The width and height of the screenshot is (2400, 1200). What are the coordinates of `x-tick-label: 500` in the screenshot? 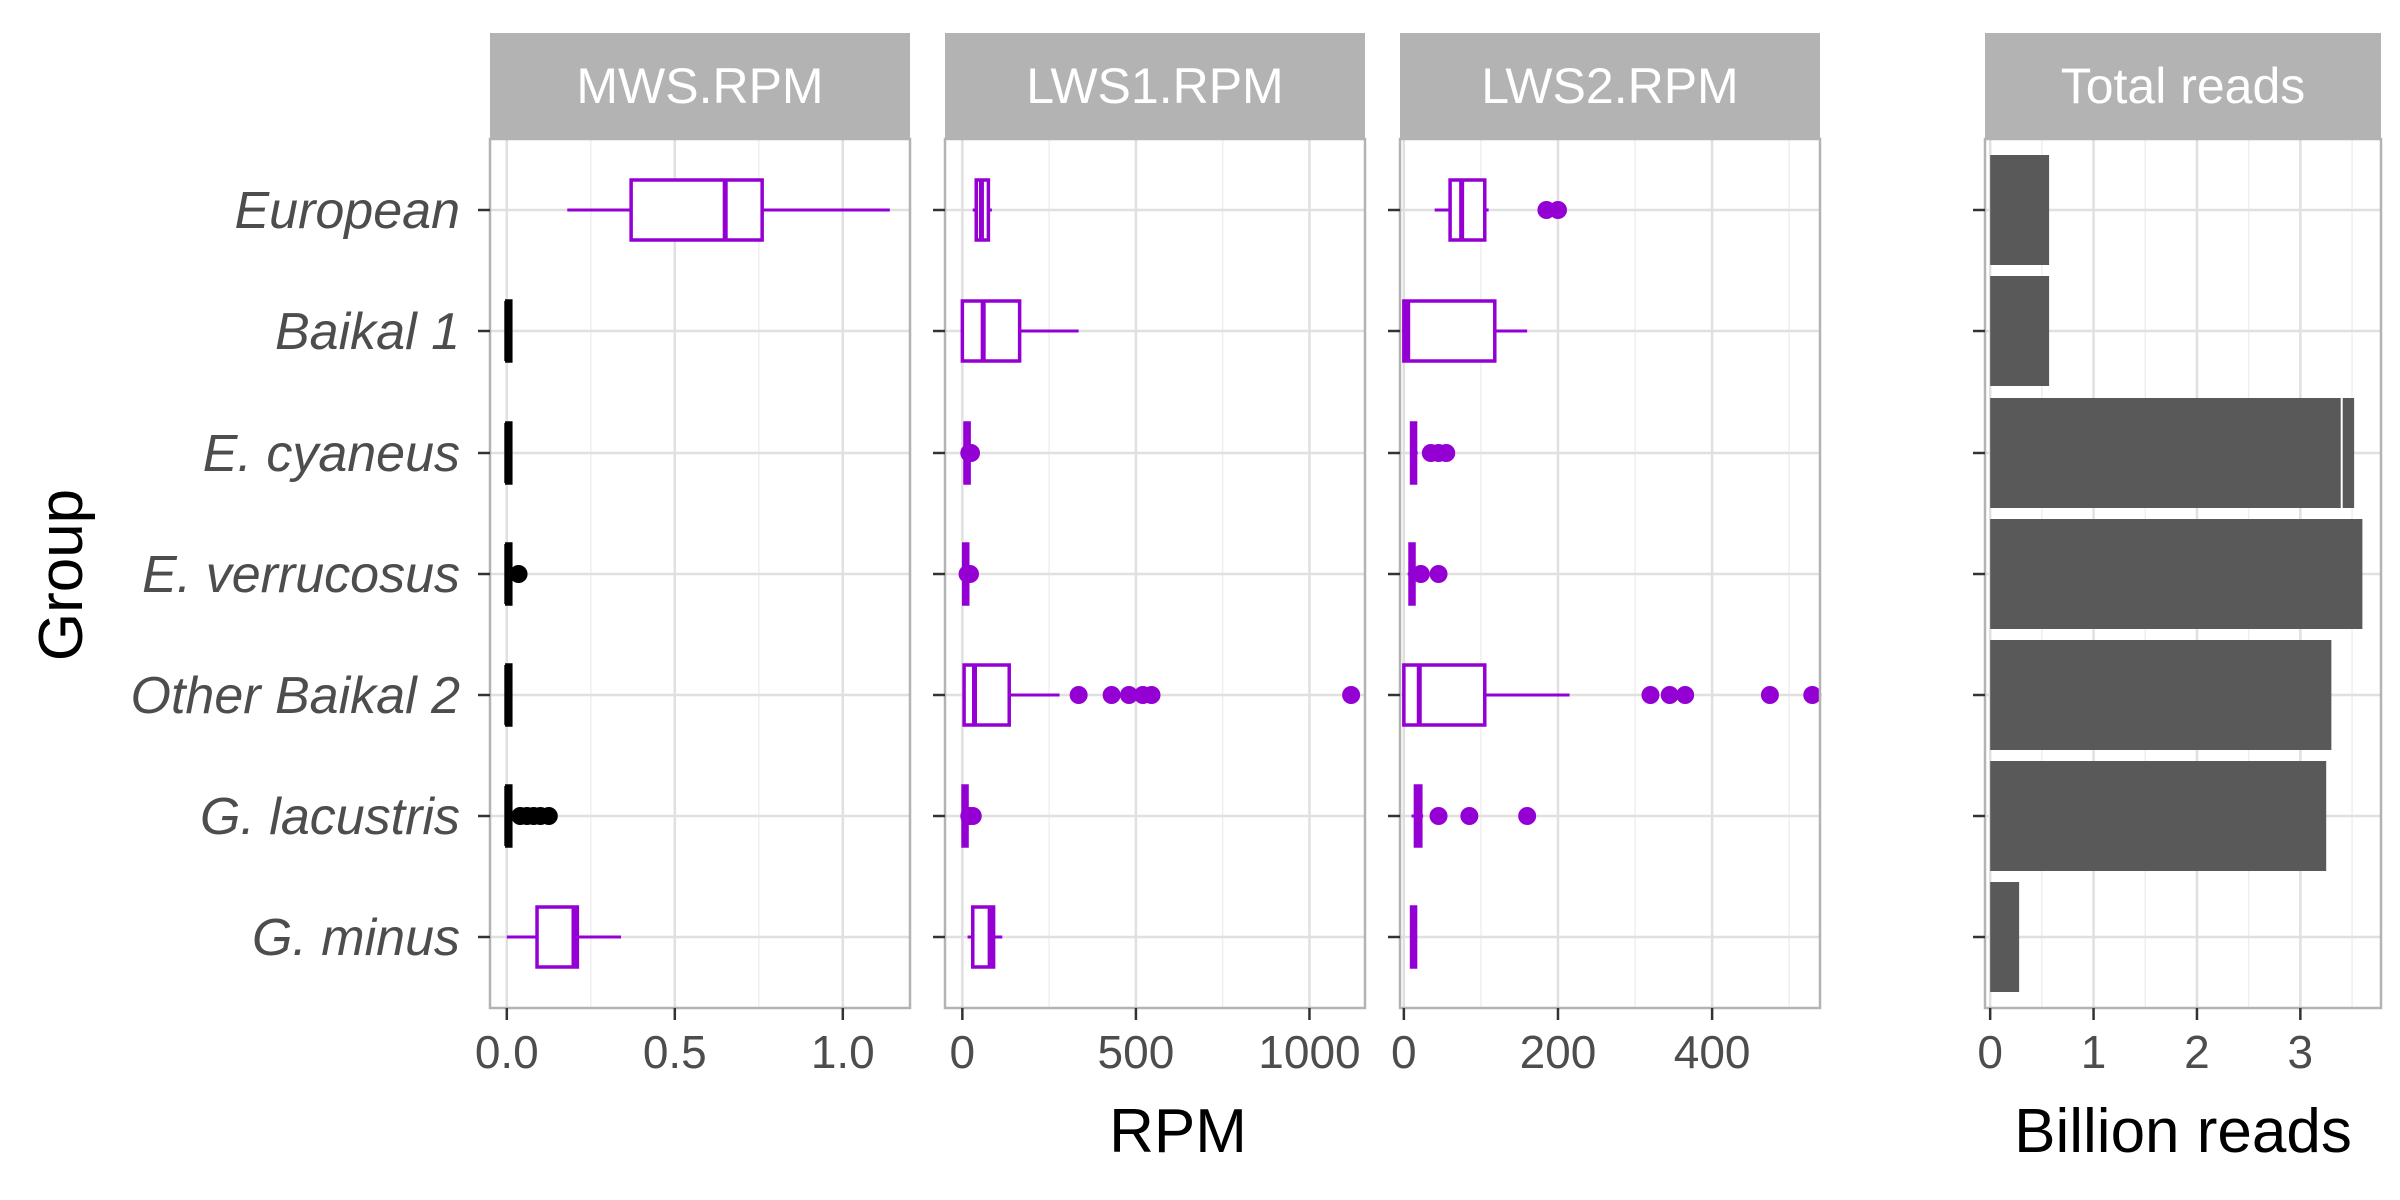 It's located at (1136, 1052).